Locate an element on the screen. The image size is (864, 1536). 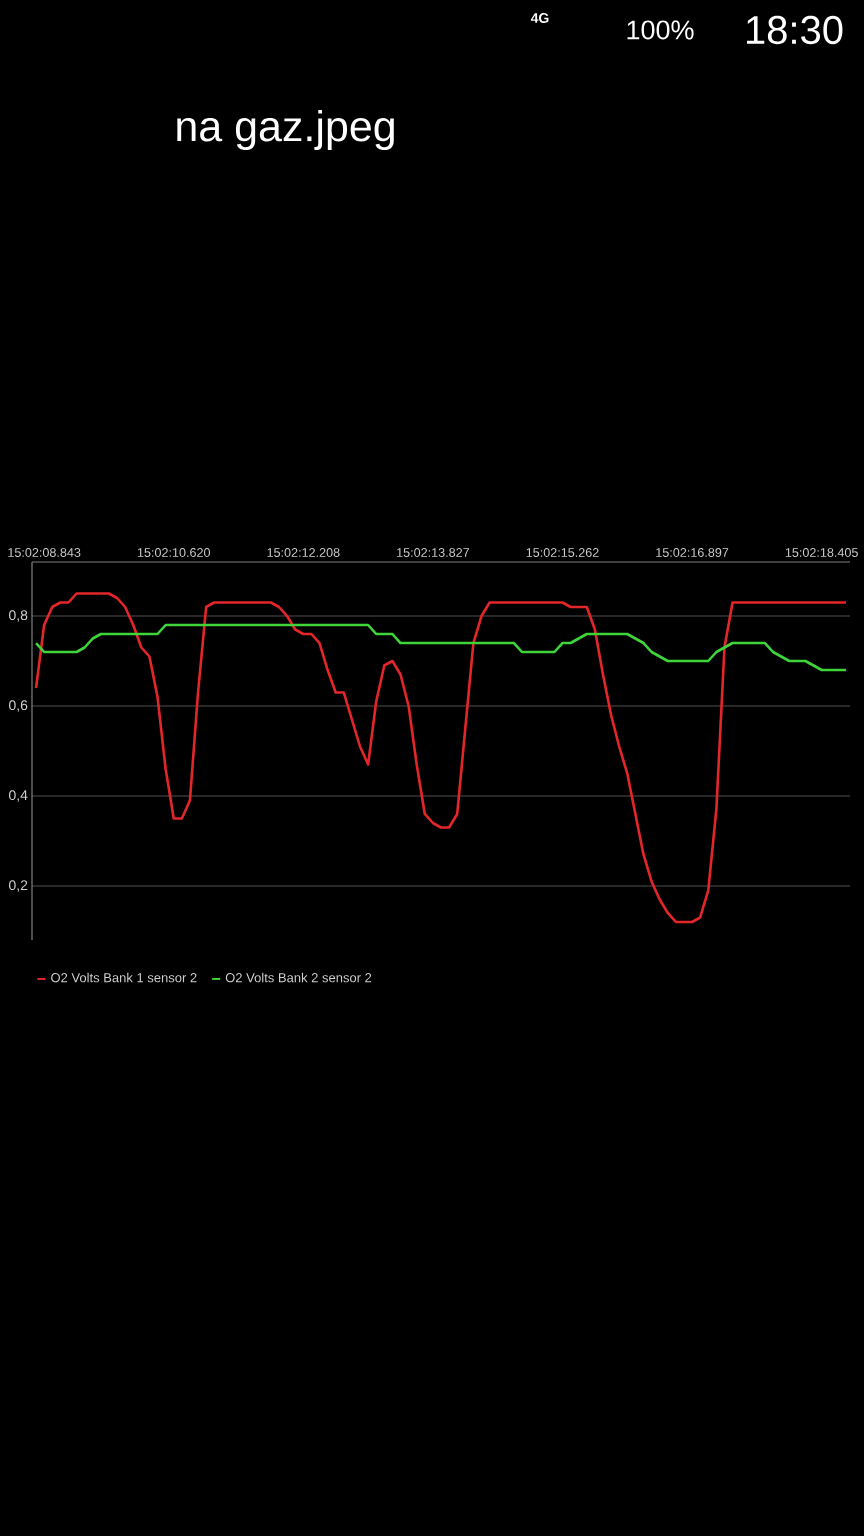
text: 18:30 is located at coordinates (795, 30).